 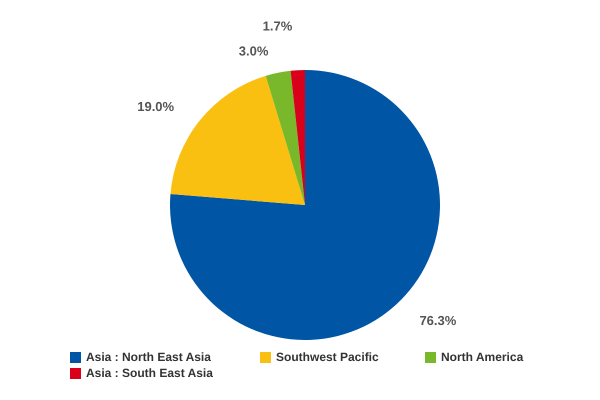 What do you see at coordinates (277, 26) in the screenshot?
I see `data-label: 1.7%` at bounding box center [277, 26].